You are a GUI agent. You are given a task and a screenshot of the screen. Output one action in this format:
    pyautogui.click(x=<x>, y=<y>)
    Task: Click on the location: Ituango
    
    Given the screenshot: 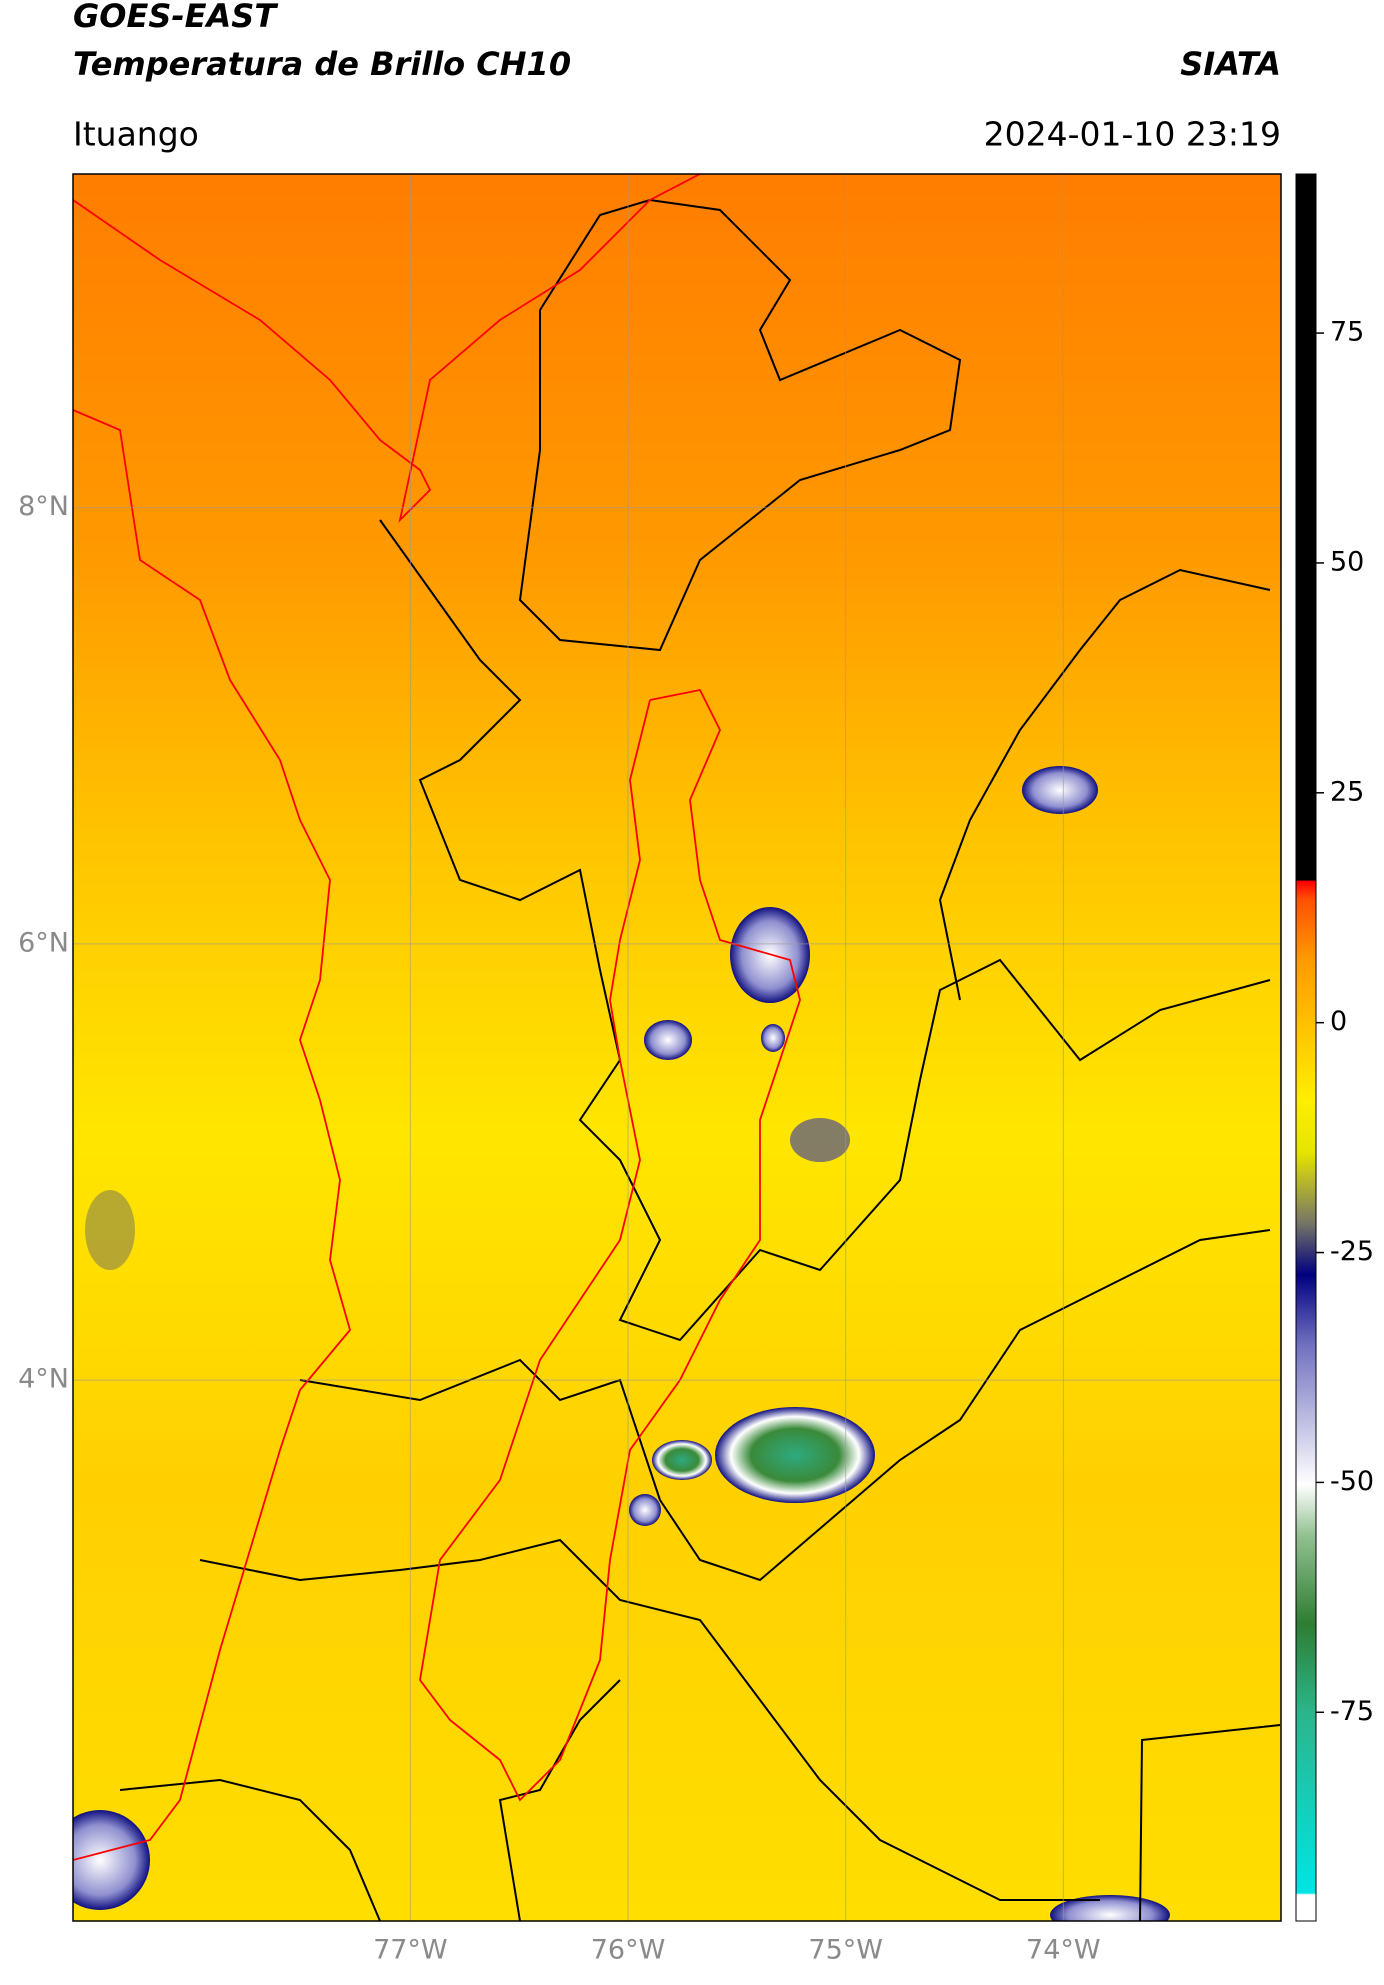 What is the action you would take?
    pyautogui.click(x=136, y=134)
    